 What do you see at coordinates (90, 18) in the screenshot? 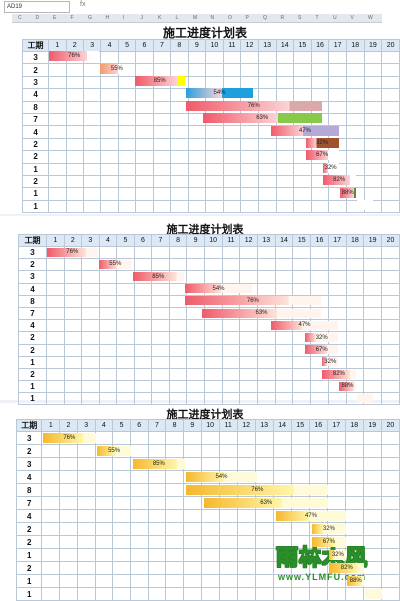
I see `column-letter: G` at bounding box center [90, 18].